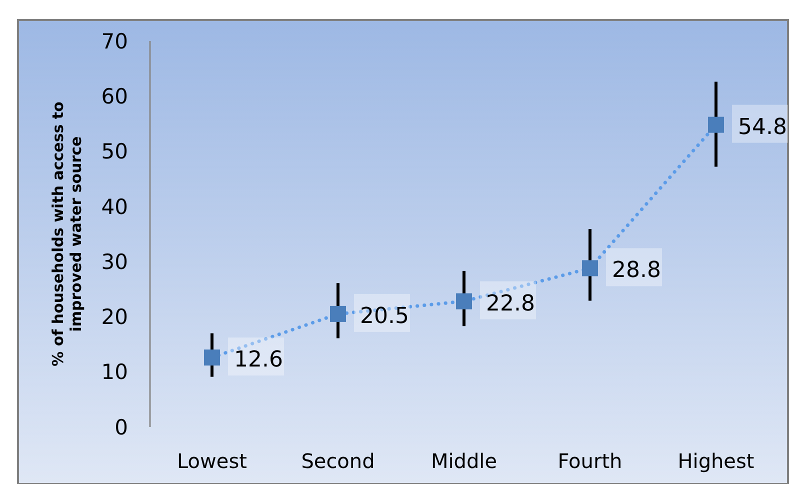 This screenshot has width=790, height=484. What do you see at coordinates (114, 206) in the screenshot?
I see `y-tick-label: 40` at bounding box center [114, 206].